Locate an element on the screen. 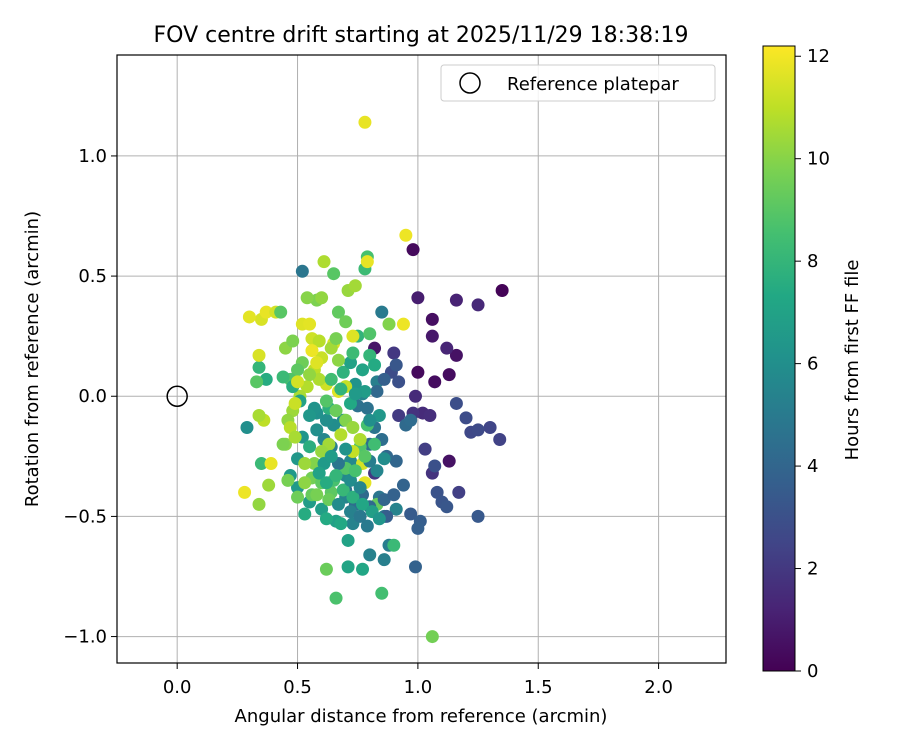  colorbar-tick-label: 0 is located at coordinates (812, 671).